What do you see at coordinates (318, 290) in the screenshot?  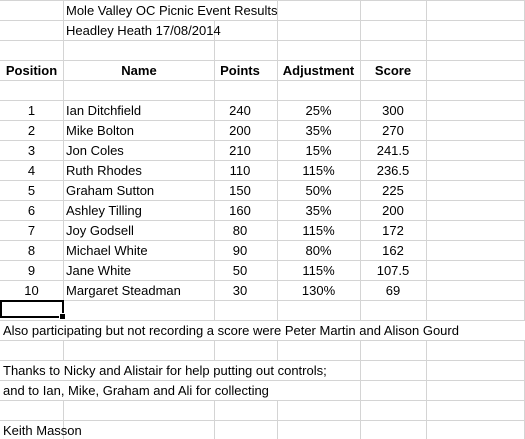 I see `cell-adjustment: 130%` at bounding box center [318, 290].